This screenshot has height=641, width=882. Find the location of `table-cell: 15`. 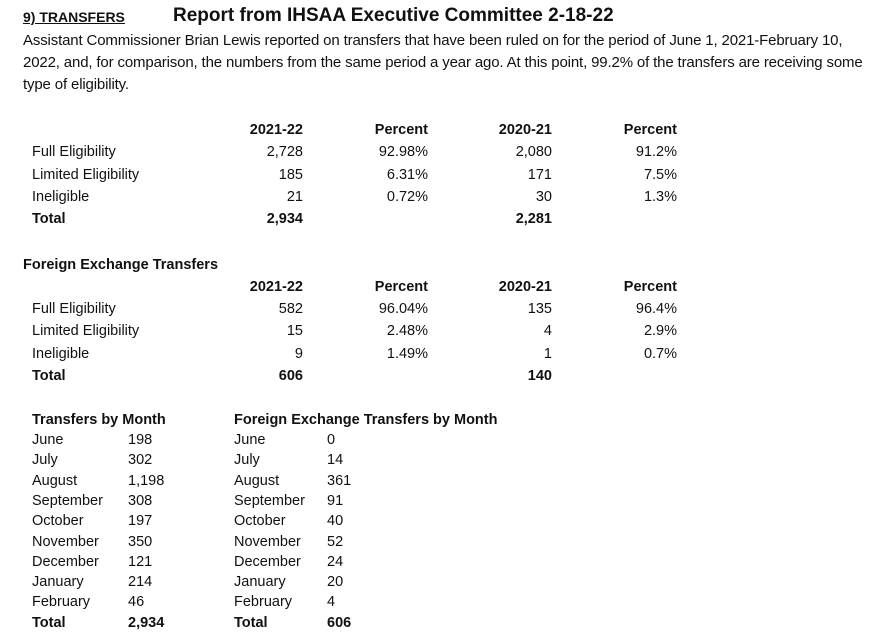

table-cell: 15 is located at coordinates (294, 331).